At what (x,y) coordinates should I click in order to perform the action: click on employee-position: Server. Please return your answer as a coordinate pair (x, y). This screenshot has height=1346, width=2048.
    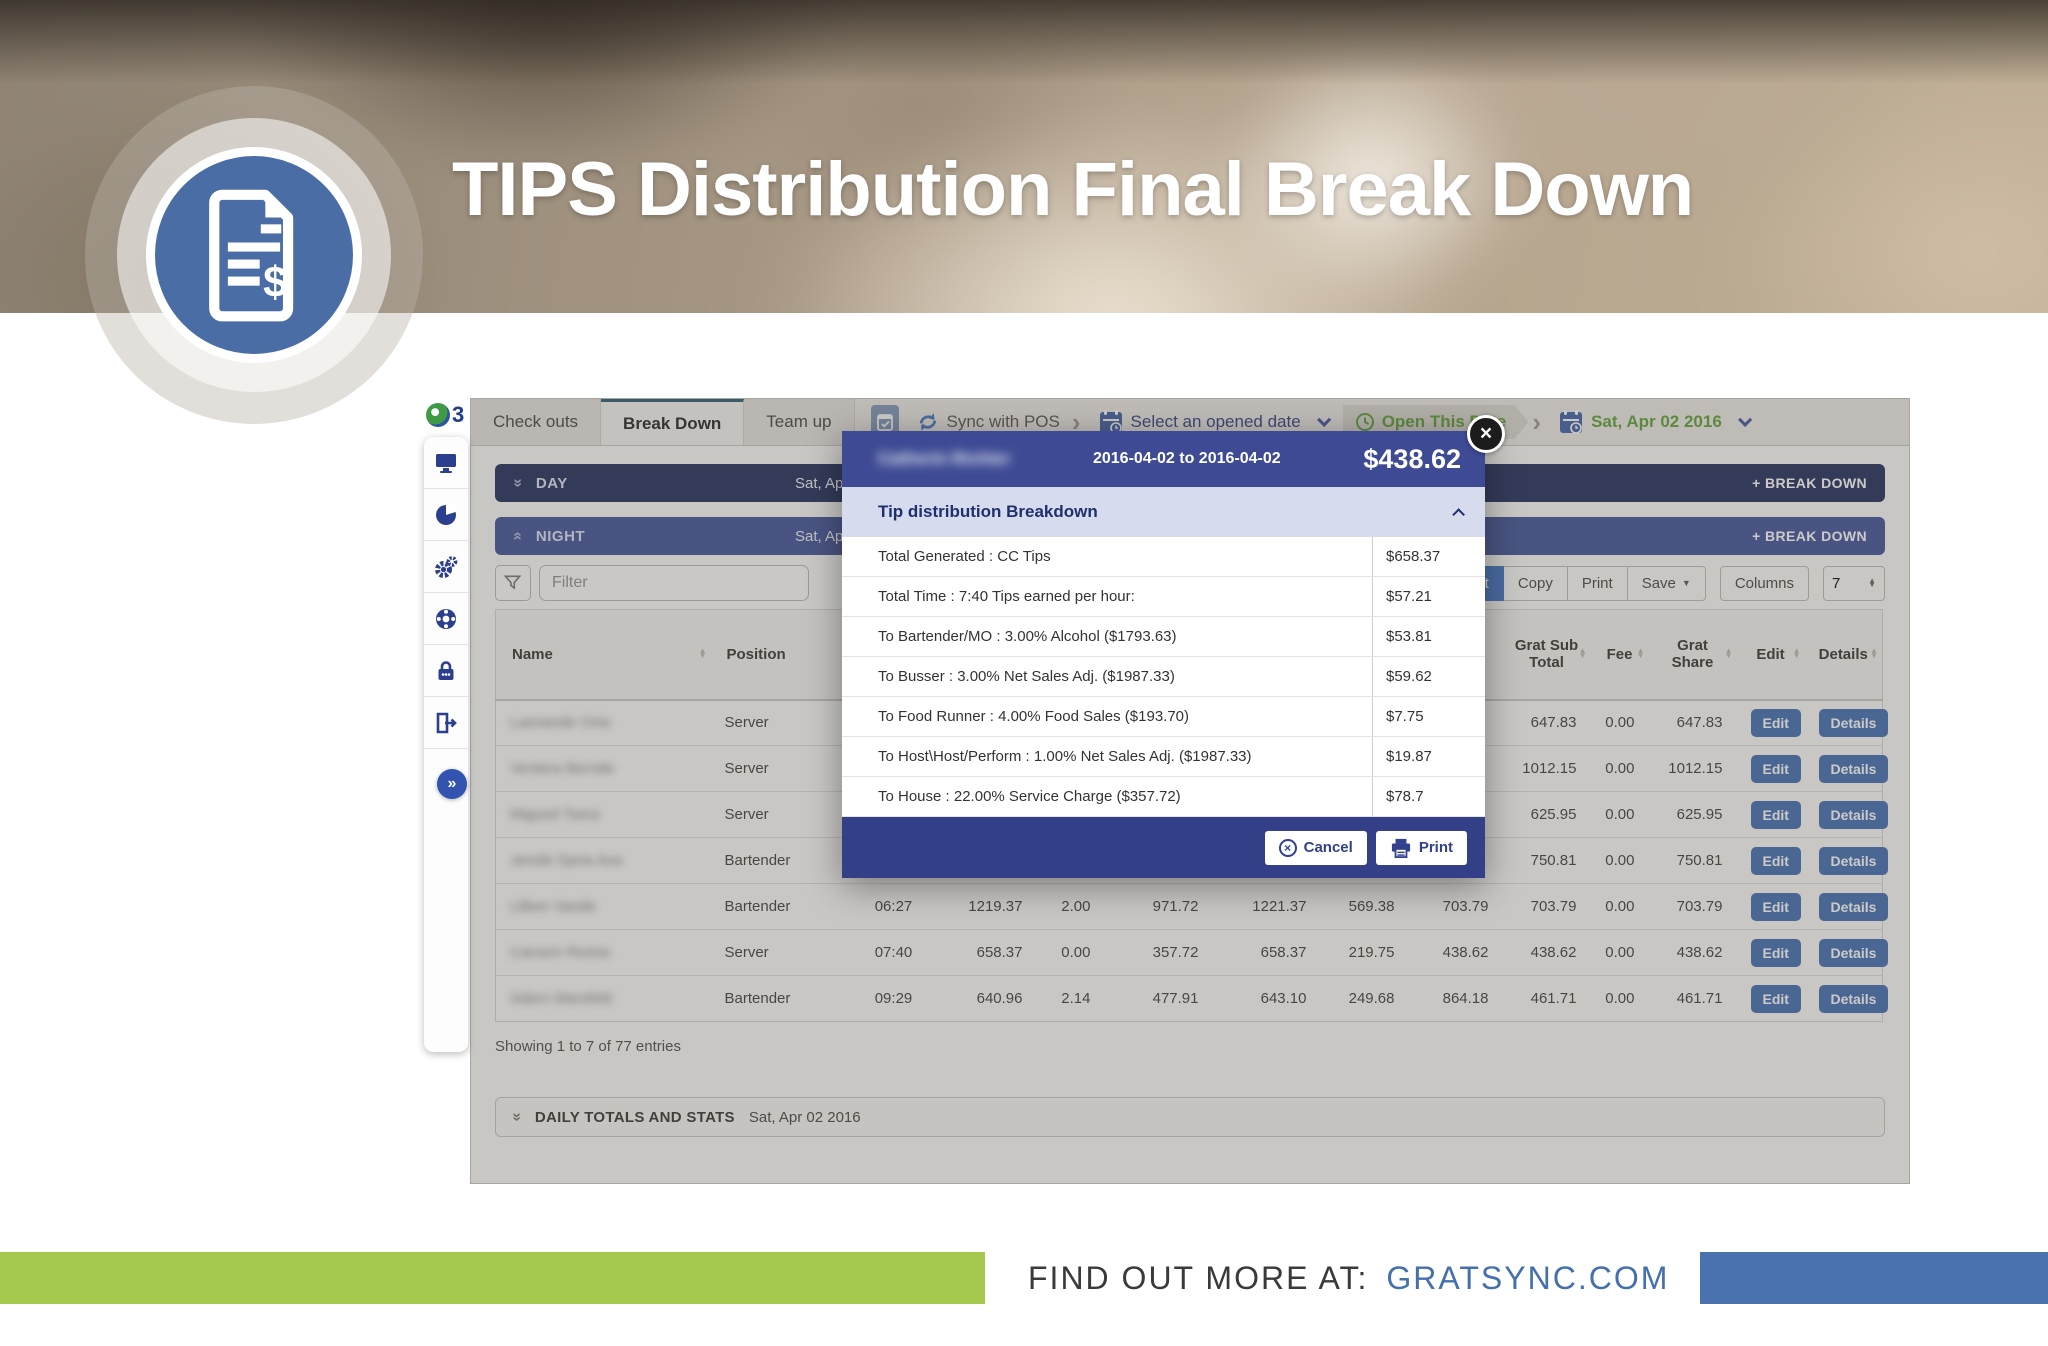
    Looking at the image, I should click on (784, 722).